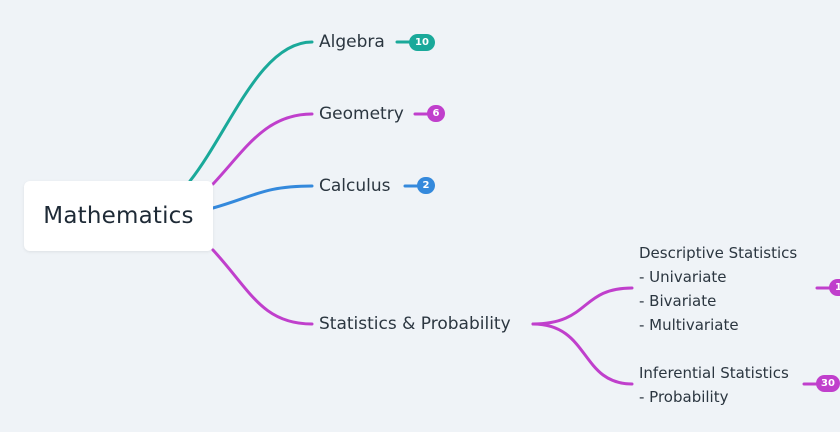 The width and height of the screenshot is (840, 432). Describe the element at coordinates (714, 373) in the screenshot. I see `subtopic-inferential-line: Inferential Statistics` at that location.